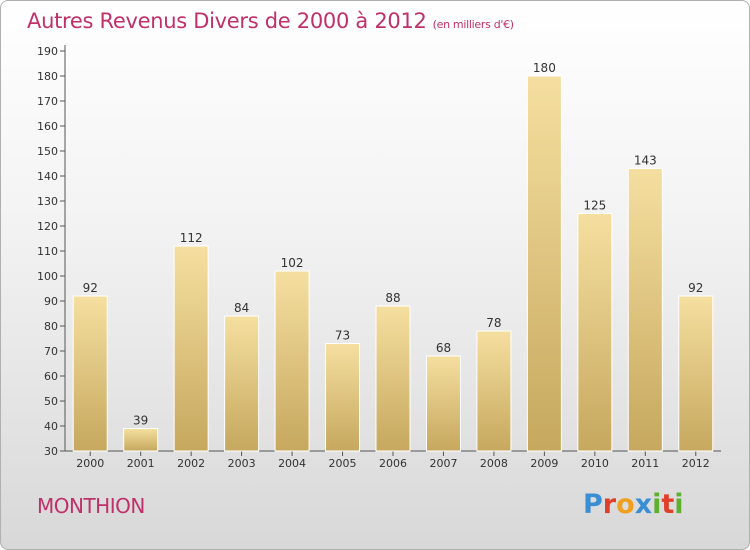  I want to click on logo-letter: x, so click(643, 504).